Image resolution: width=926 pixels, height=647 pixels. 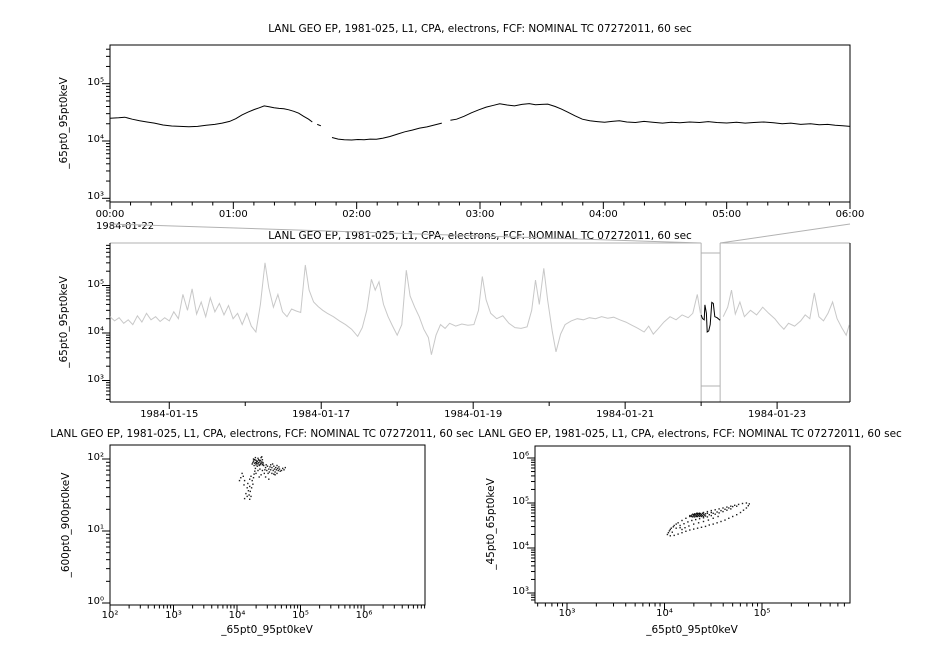 I want to click on top-panel-x-tick-label: 04:00, so click(x=603, y=214).